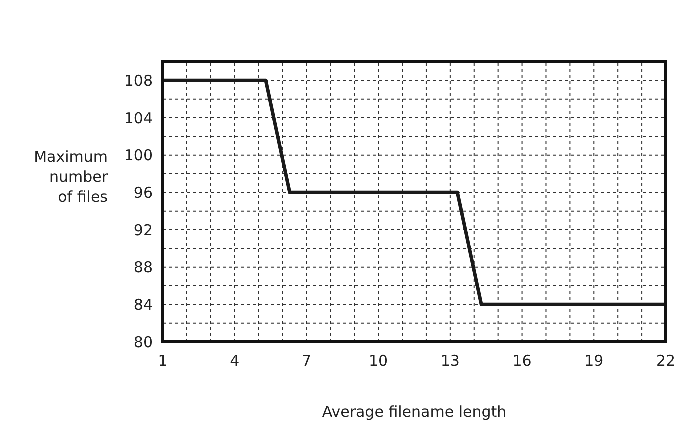 The image size is (685, 441). Describe the element at coordinates (414, 412) in the screenshot. I see `x-axis-title: Average filename length` at that location.